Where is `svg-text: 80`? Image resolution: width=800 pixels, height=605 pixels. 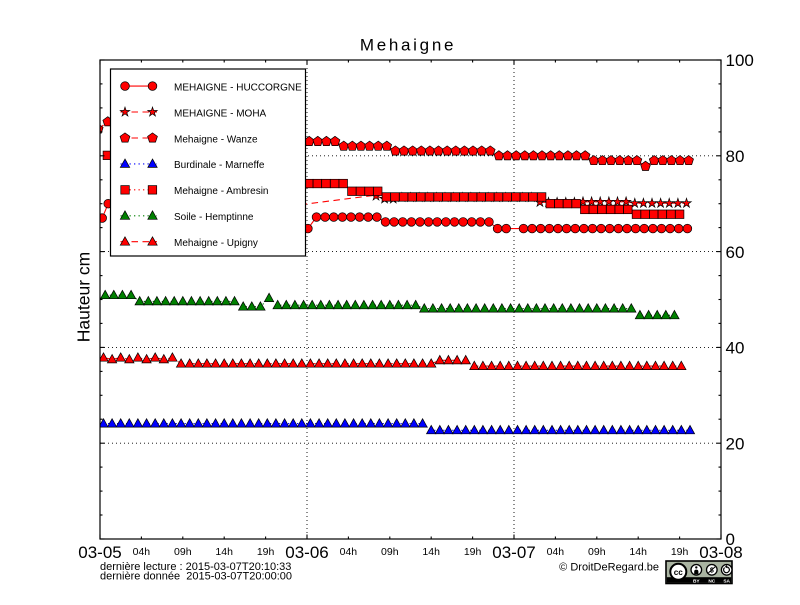 svg-text: 80 is located at coordinates (735, 156).